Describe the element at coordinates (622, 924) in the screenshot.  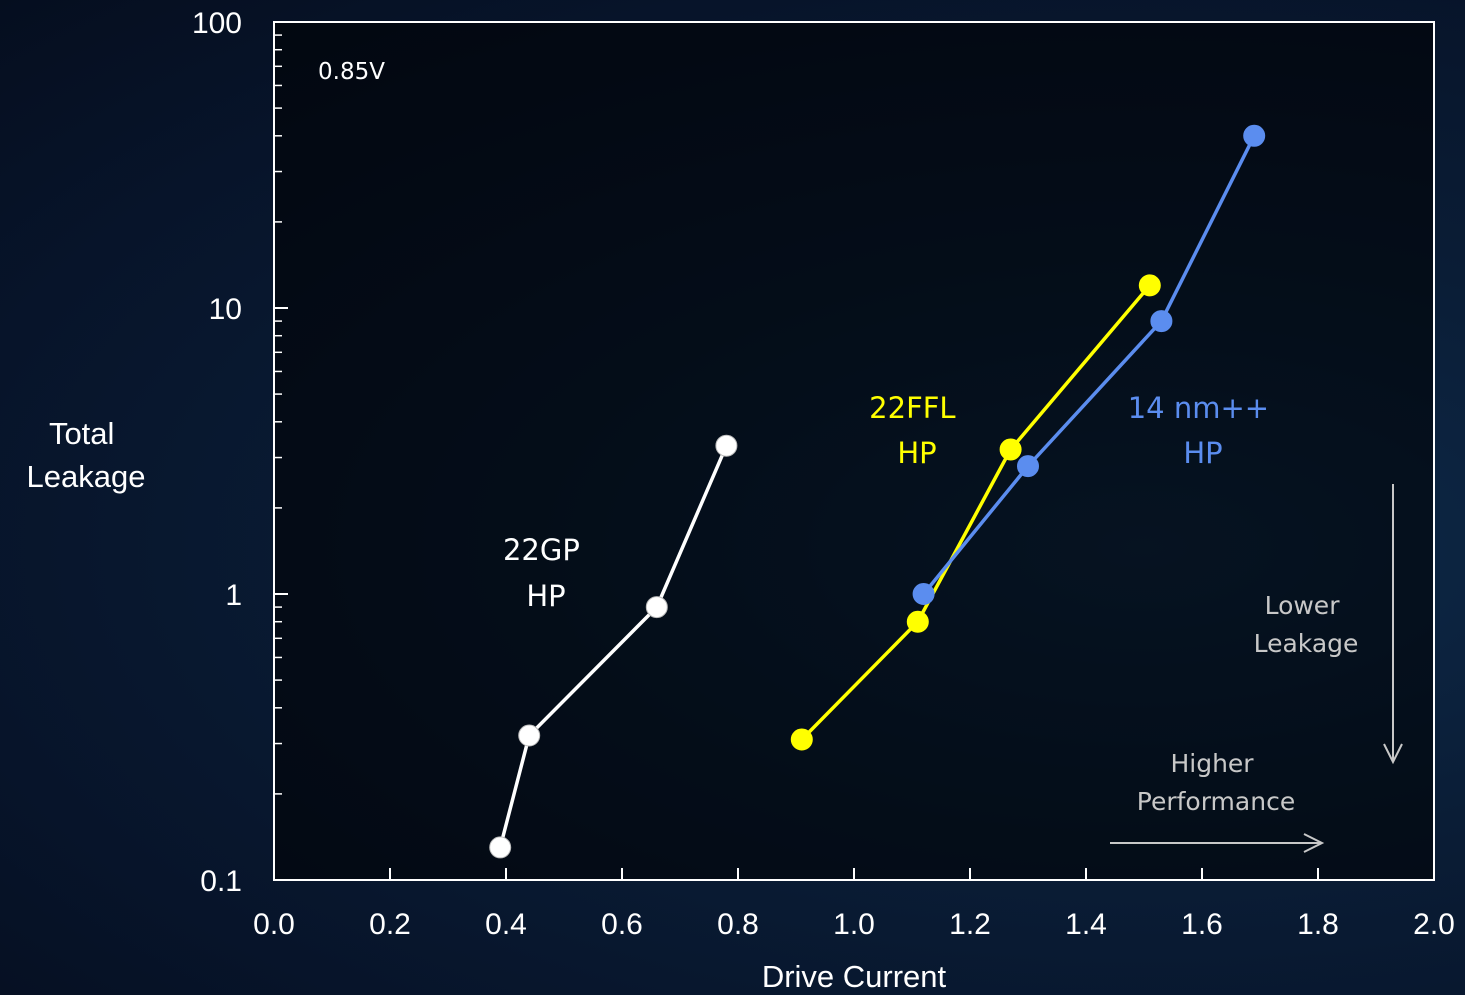
I see `x-tick-label: 0.6` at that location.